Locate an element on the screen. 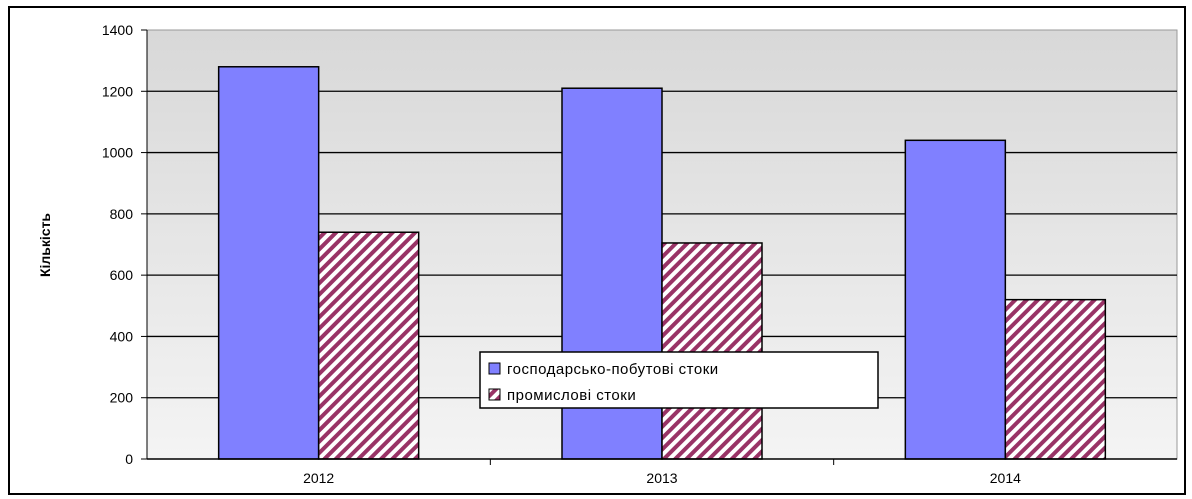 The height and width of the screenshot is (499, 1192). y-tick-label: 1000 is located at coordinates (117, 153).